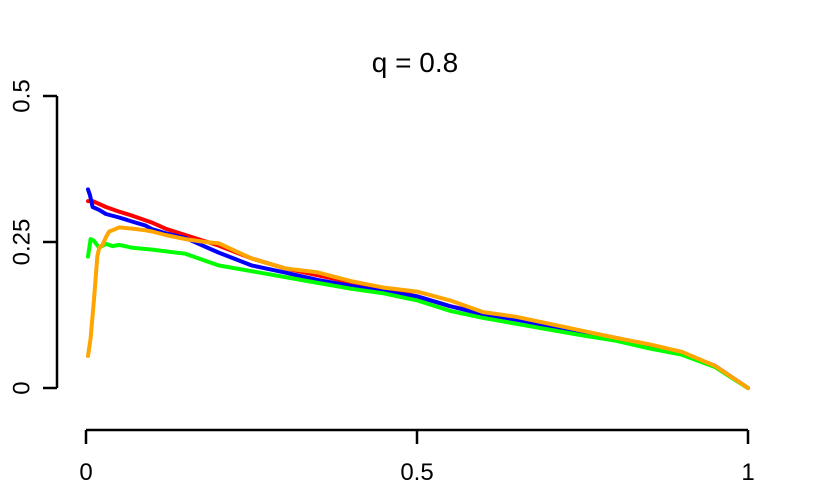  I want to click on y-tick-label: 0.25, so click(22, 242).